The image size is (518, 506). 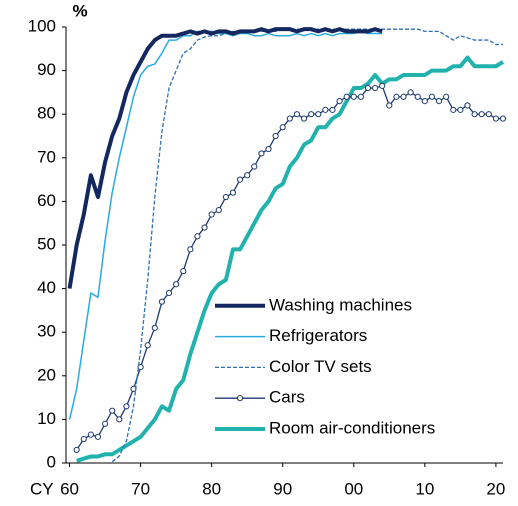 What do you see at coordinates (46, 374) in the screenshot?
I see `y-tick-label: 20` at bounding box center [46, 374].